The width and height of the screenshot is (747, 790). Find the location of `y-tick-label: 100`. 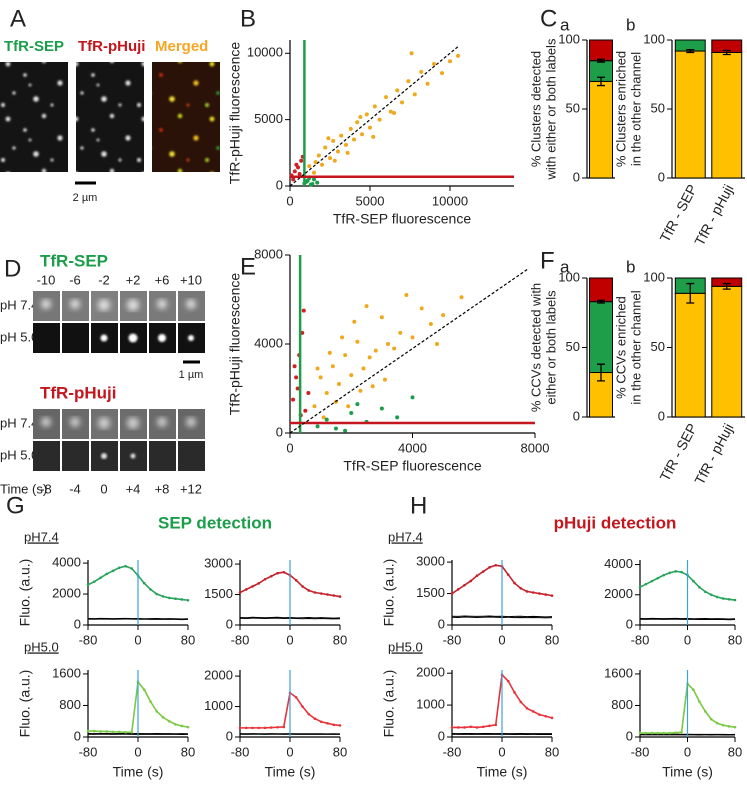

y-tick-label: 100 is located at coordinates (569, 38).